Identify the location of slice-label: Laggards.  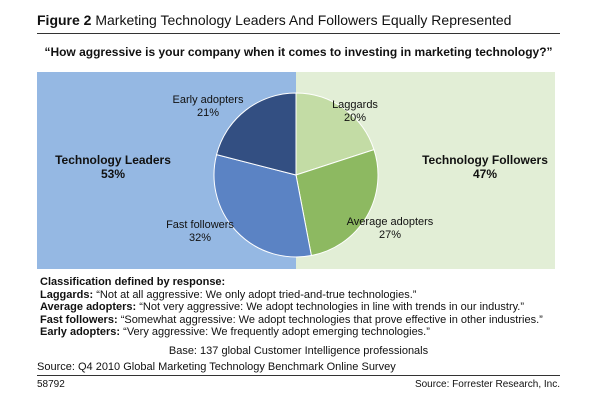
(355, 105).